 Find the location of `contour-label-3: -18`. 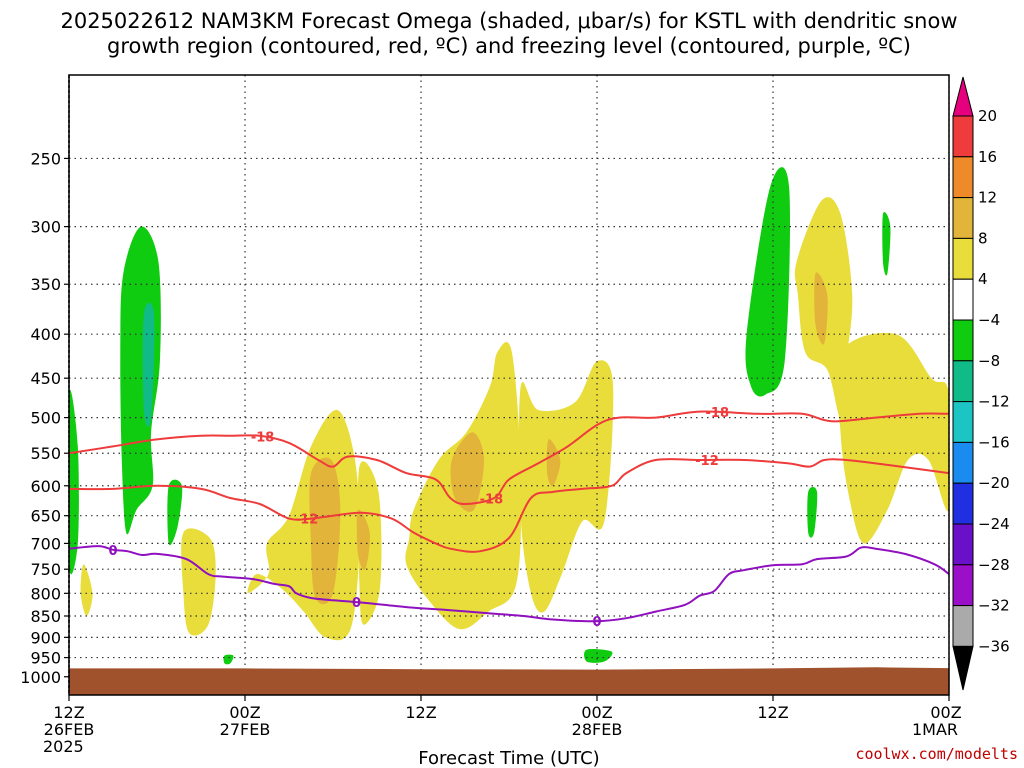

contour-label-3: -18 is located at coordinates (718, 413).